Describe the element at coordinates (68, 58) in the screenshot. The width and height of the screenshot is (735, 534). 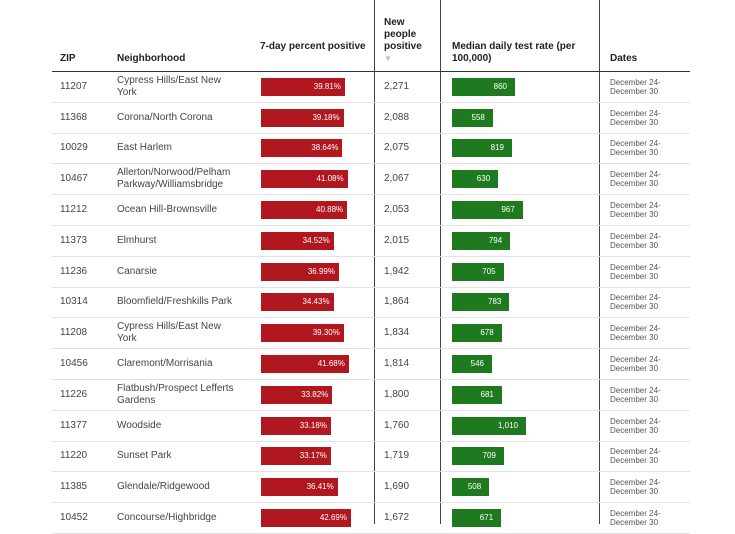
I see `header-zip: ZIP` at that location.